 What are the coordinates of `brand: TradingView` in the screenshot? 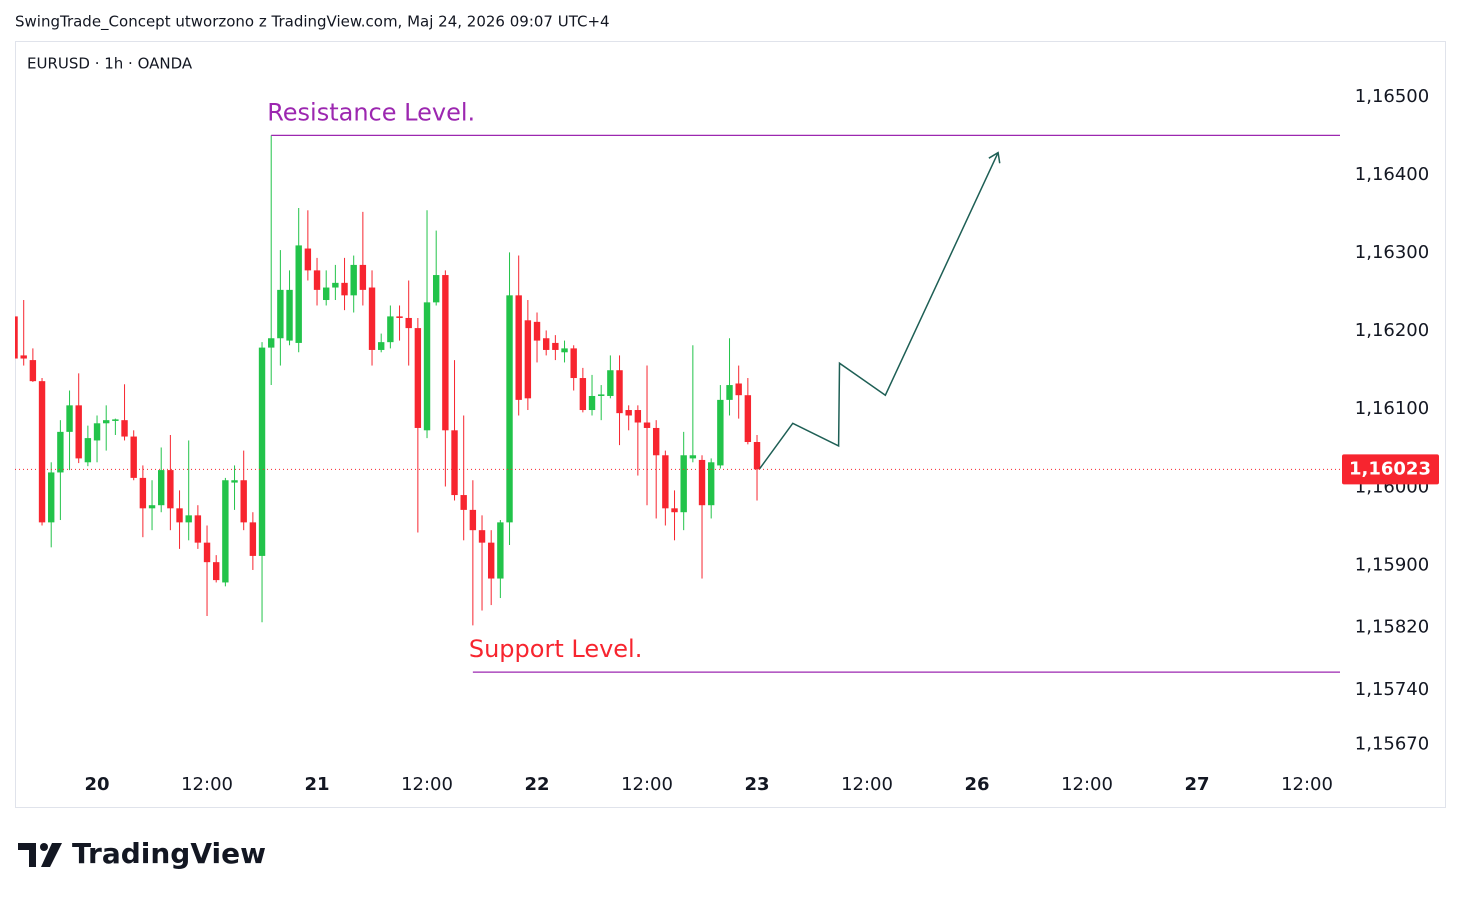 It's located at (169, 853).